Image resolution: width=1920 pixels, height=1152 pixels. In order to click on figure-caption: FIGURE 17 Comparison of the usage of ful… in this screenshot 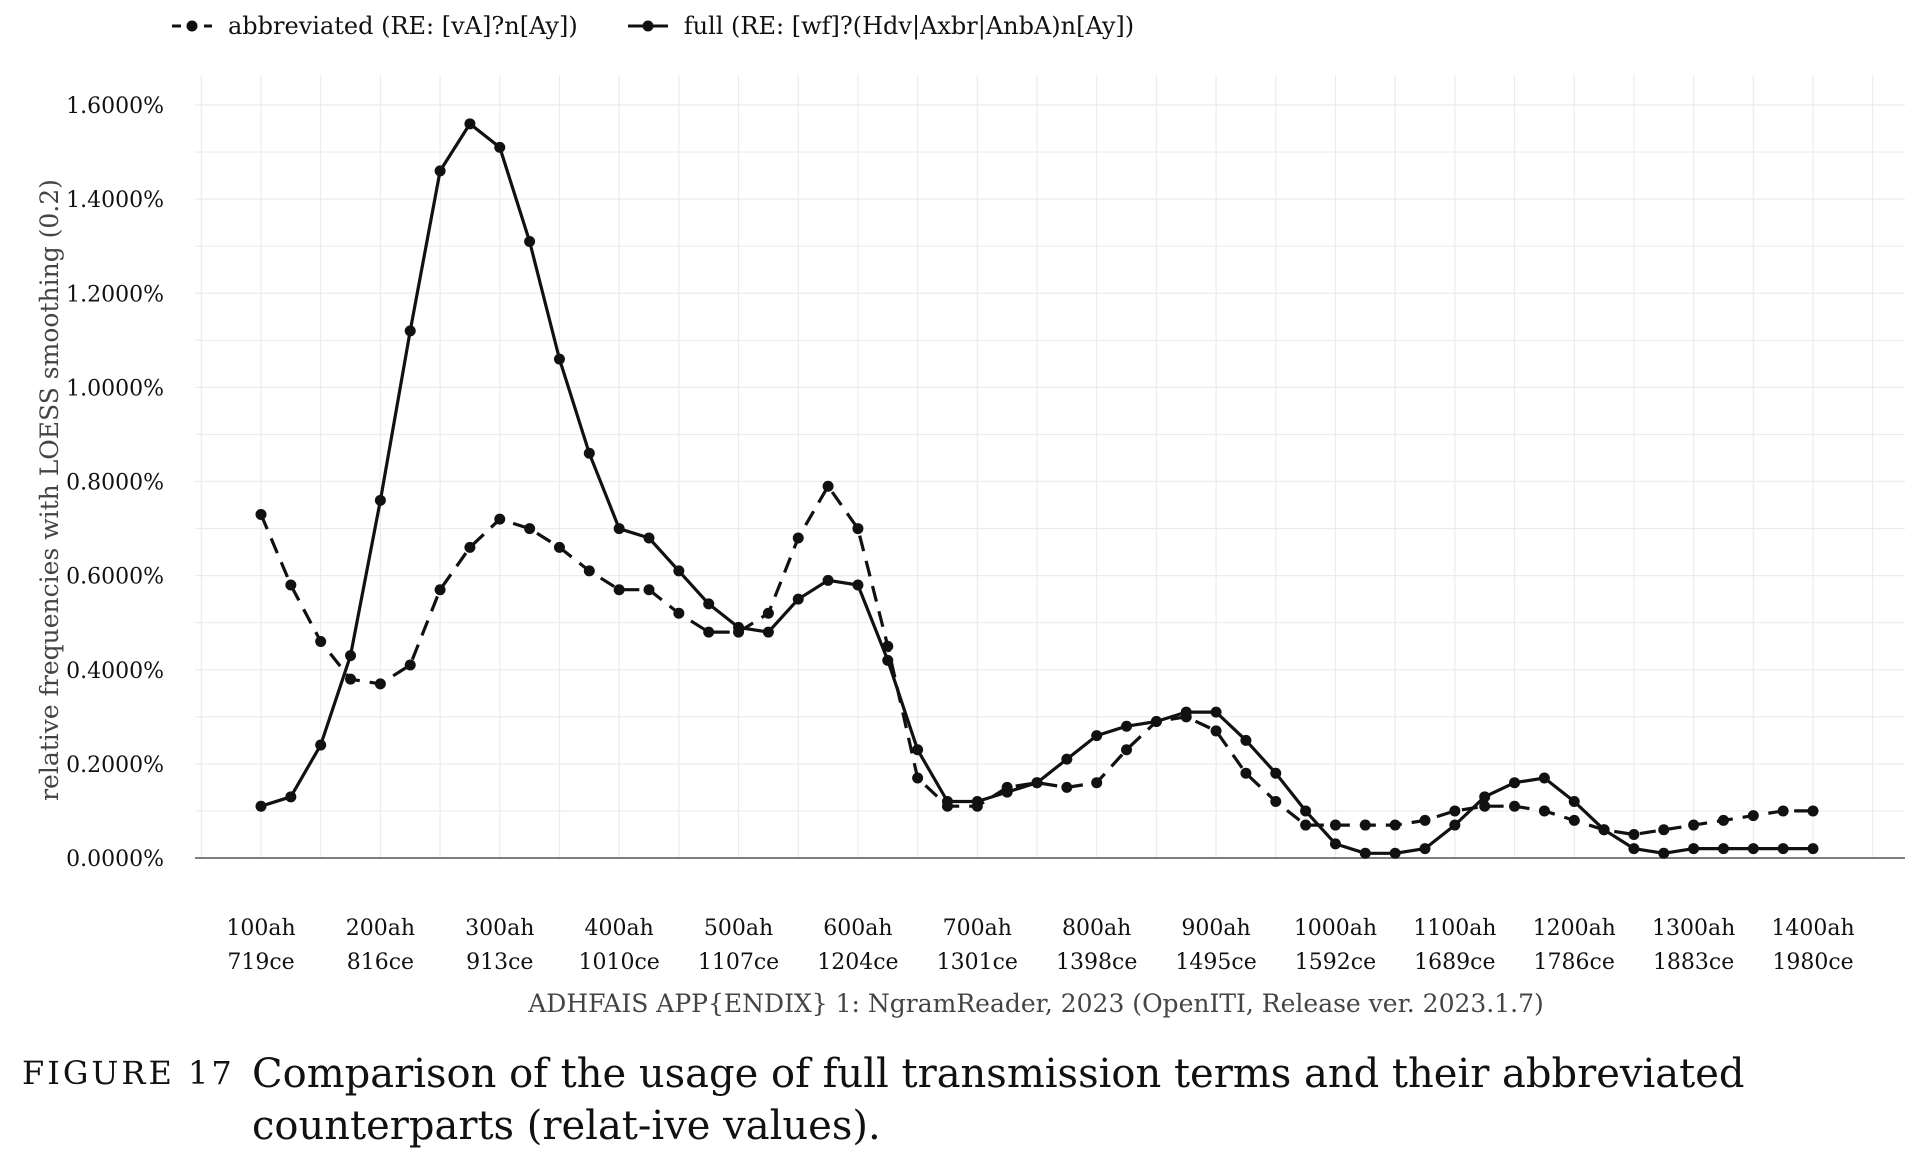, I will do `click(962, 1100)`.